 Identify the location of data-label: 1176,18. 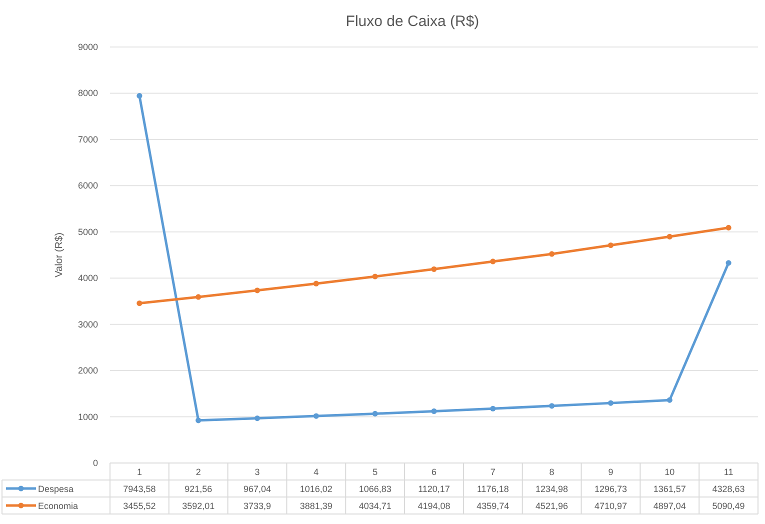
(492, 489).